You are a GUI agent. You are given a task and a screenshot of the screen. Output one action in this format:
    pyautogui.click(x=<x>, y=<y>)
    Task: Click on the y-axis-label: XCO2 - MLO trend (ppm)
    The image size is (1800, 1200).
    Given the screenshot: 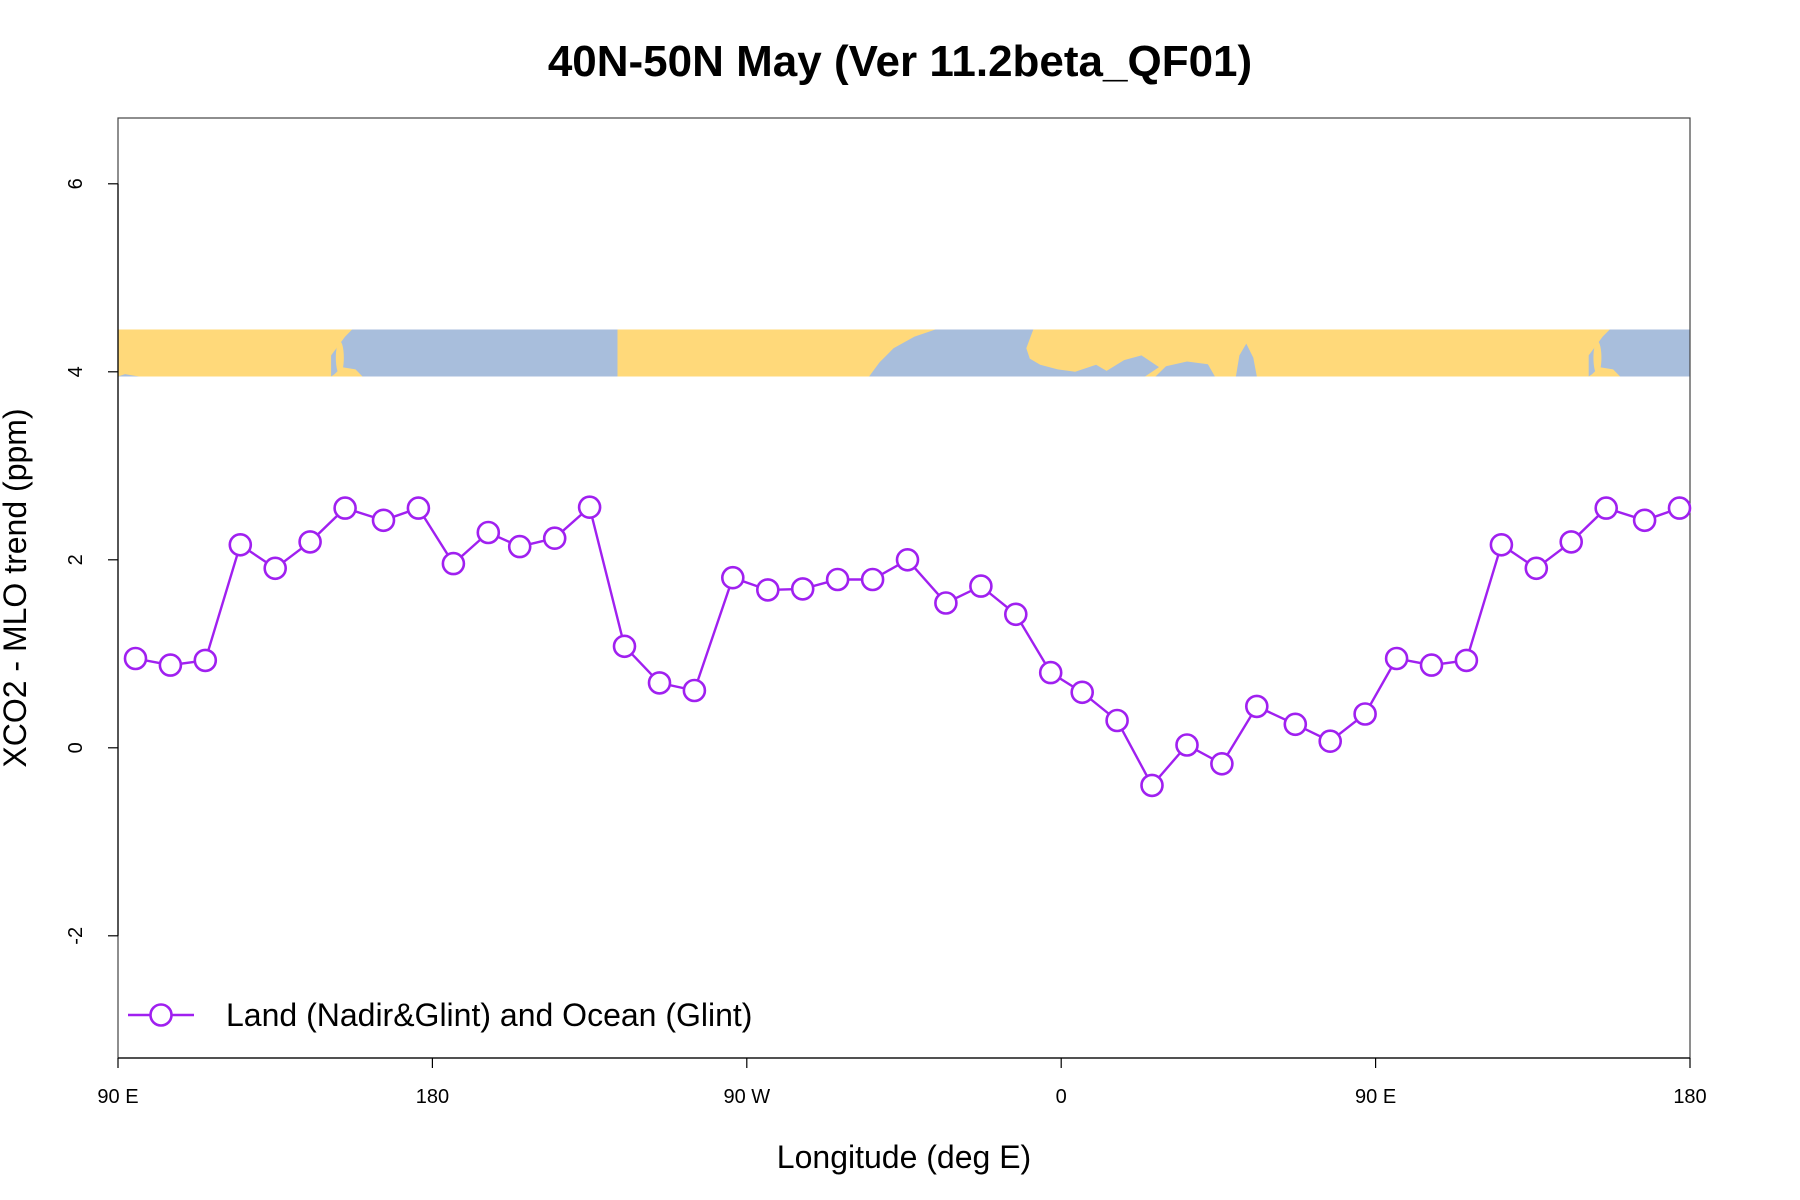 What is the action you would take?
    pyautogui.click(x=16, y=587)
    